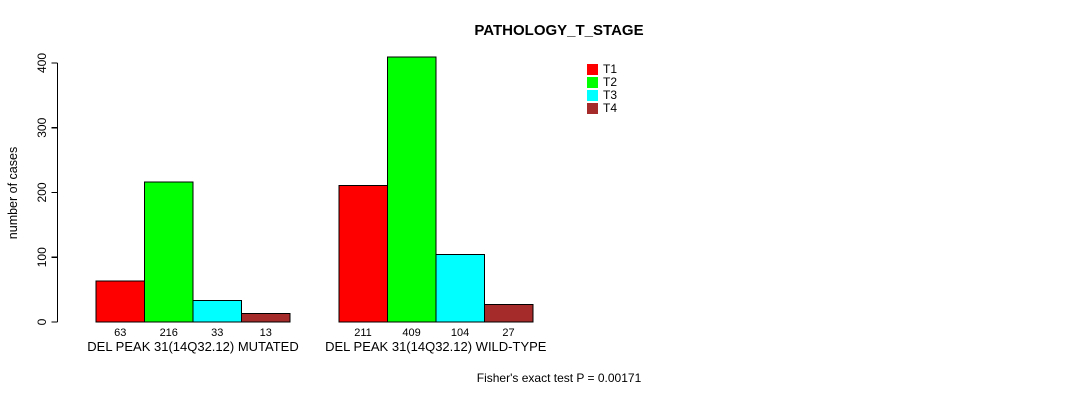 The height and width of the screenshot is (400, 1090). Describe the element at coordinates (602, 108) in the screenshot. I see `legend-item-t4: T4` at that location.